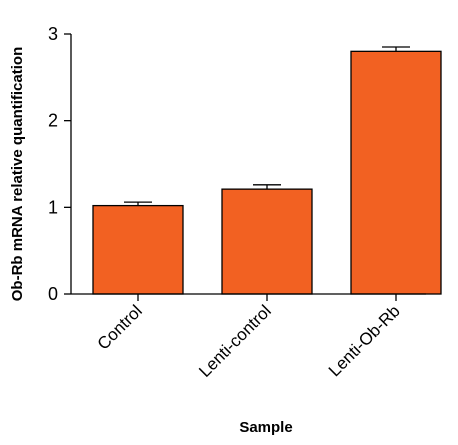  Describe the element at coordinates (265, 427) in the screenshot. I see `x-axis-label: Sample` at that location.